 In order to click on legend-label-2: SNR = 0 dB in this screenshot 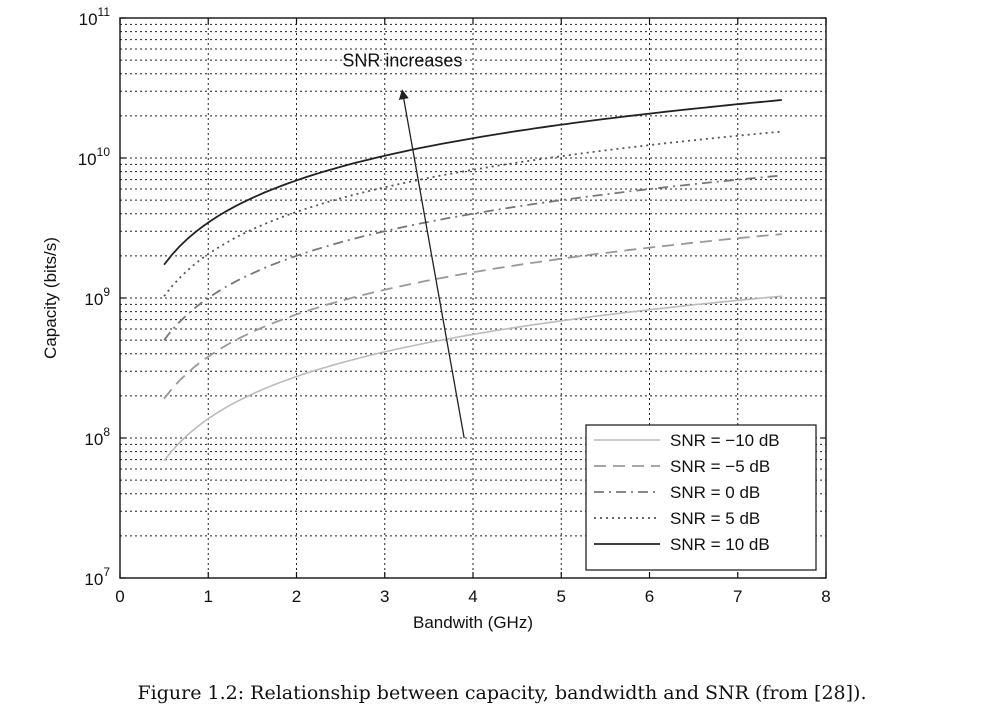, I will do `click(715, 492)`.